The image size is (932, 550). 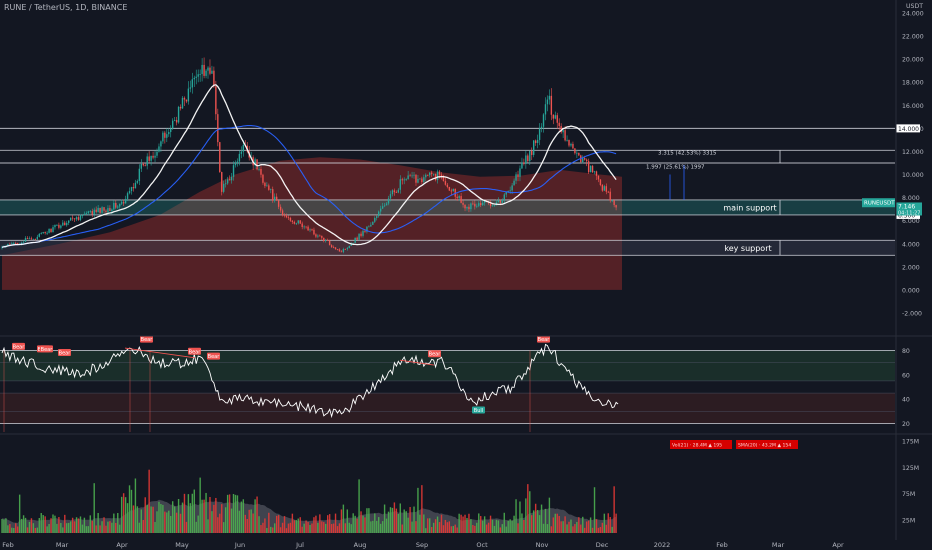 What do you see at coordinates (482, 545) in the screenshot?
I see `x-tick-label: Oct` at bounding box center [482, 545].